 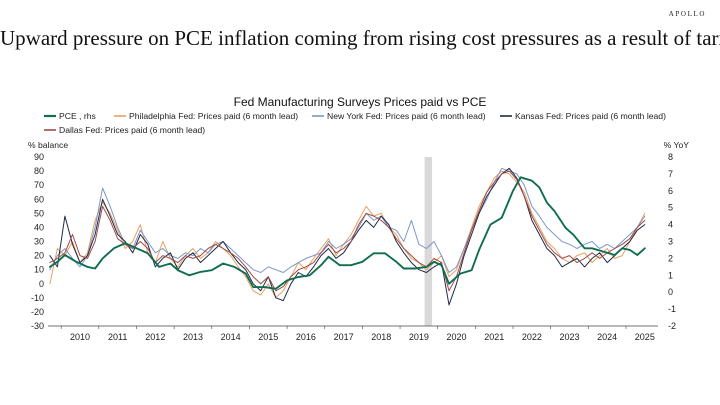 What do you see at coordinates (39, 242) in the screenshot?
I see `y-left-tick-label: 30` at bounding box center [39, 242].